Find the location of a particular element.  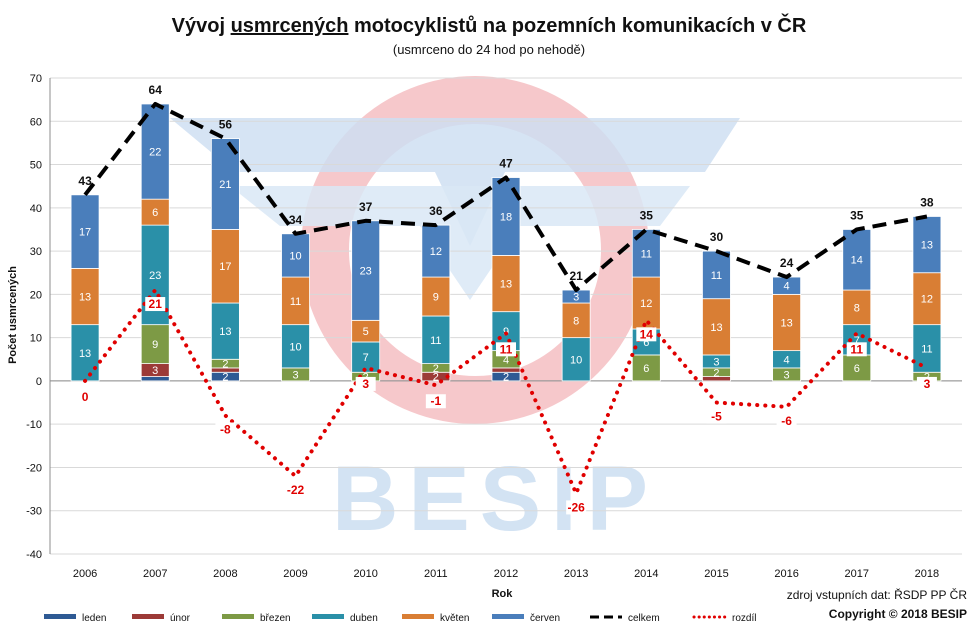

legend-label: celkem is located at coordinates (644, 618).